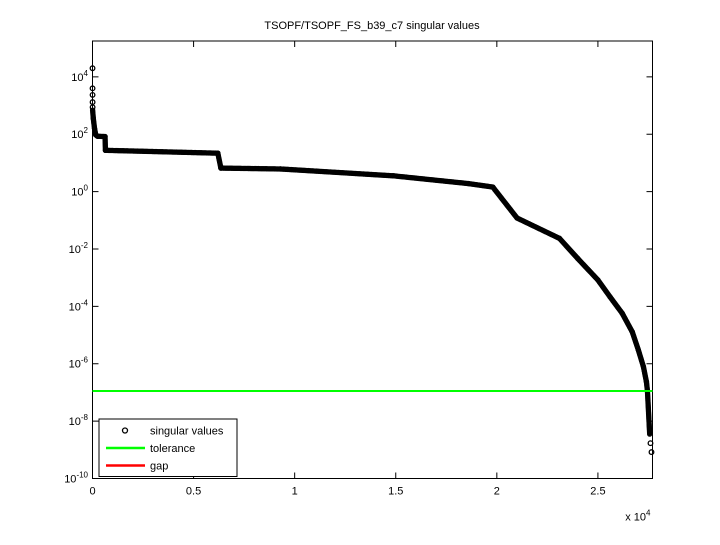  I want to click on legend-item-singular-values: singular values, so click(172, 432).